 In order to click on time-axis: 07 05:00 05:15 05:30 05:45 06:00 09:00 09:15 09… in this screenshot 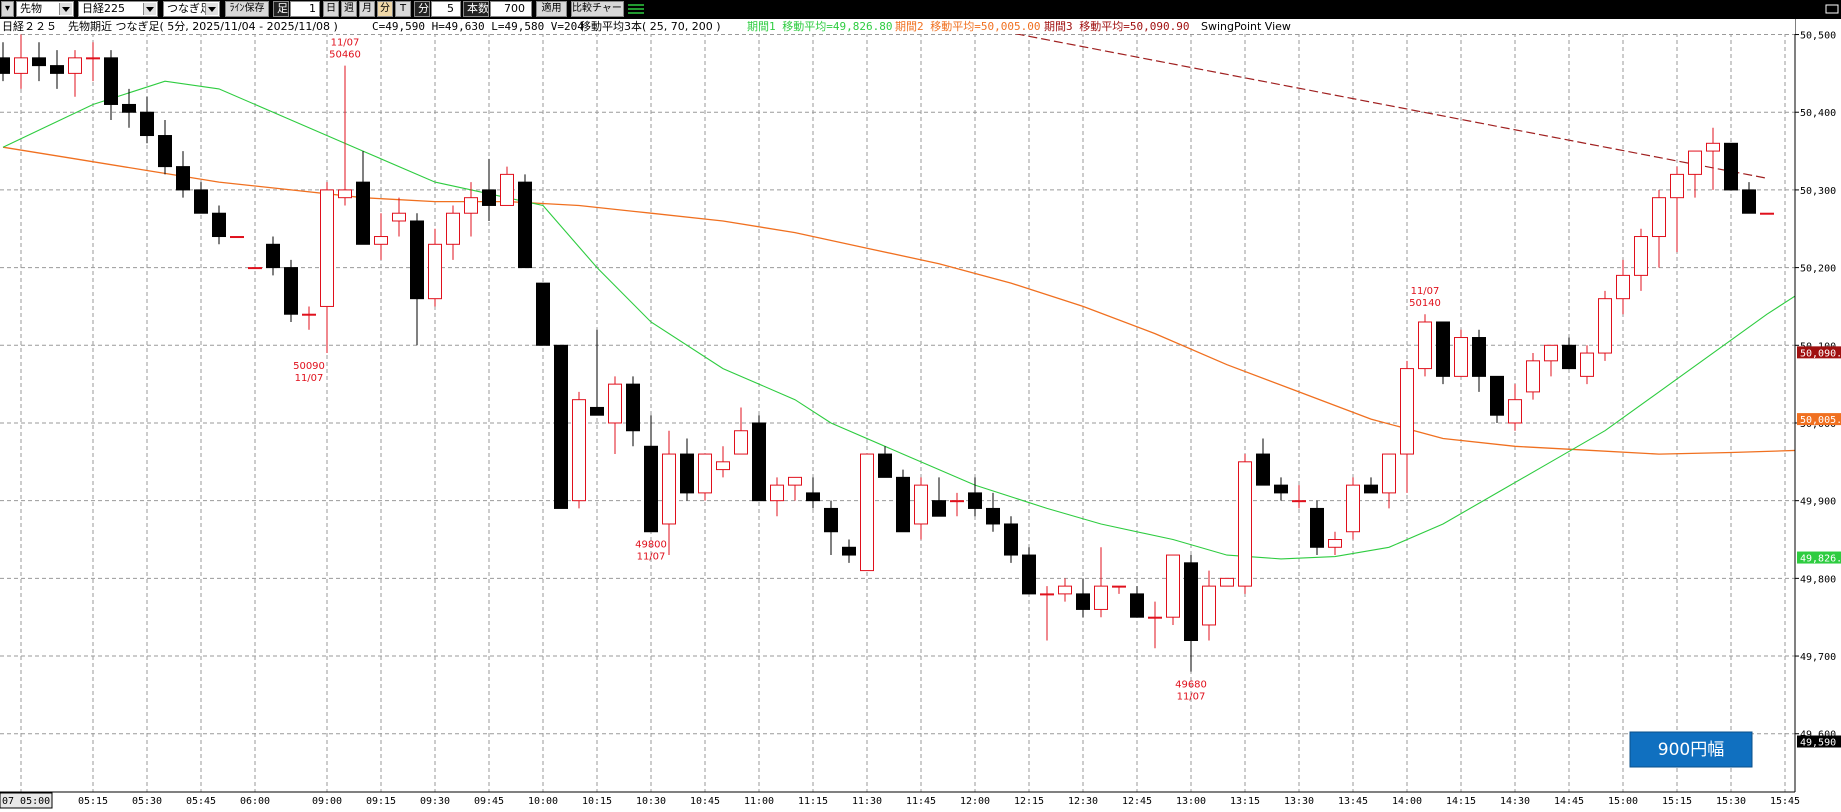, I will do `click(920, 801)`.